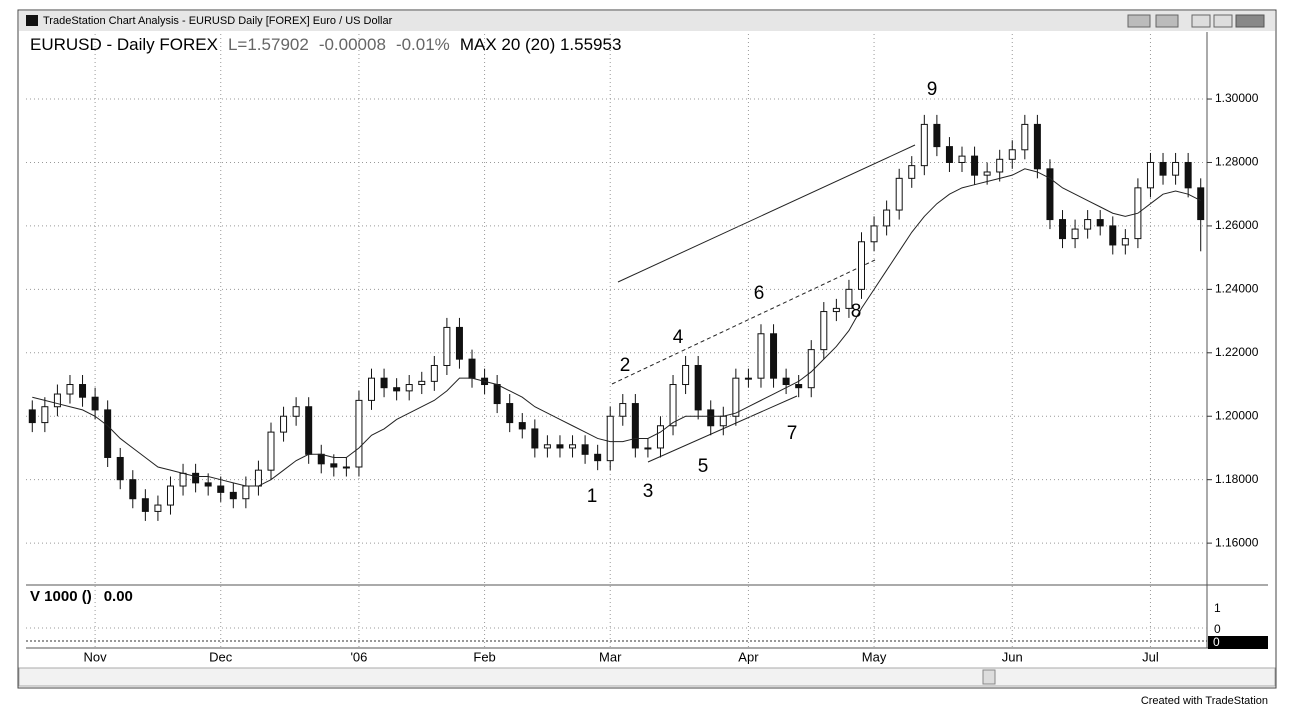 The width and height of the screenshot is (1294, 706). What do you see at coordinates (678, 337) in the screenshot?
I see `wave-label: 4` at bounding box center [678, 337].